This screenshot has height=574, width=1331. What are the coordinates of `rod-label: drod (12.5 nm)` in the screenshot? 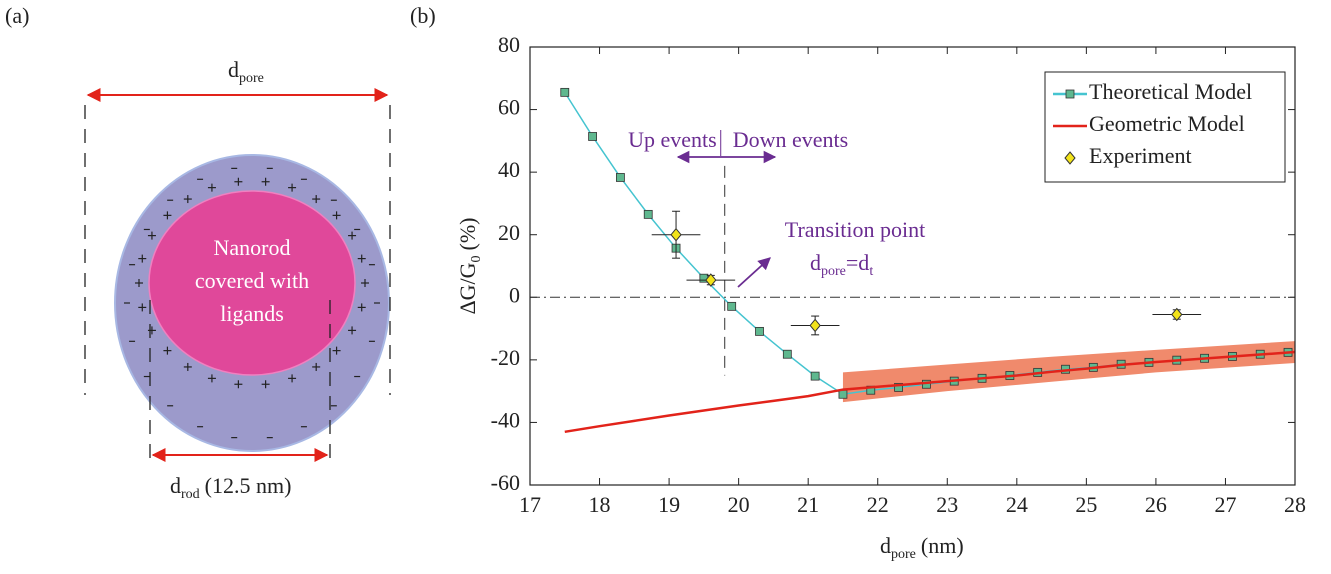 It's located at (230, 487).